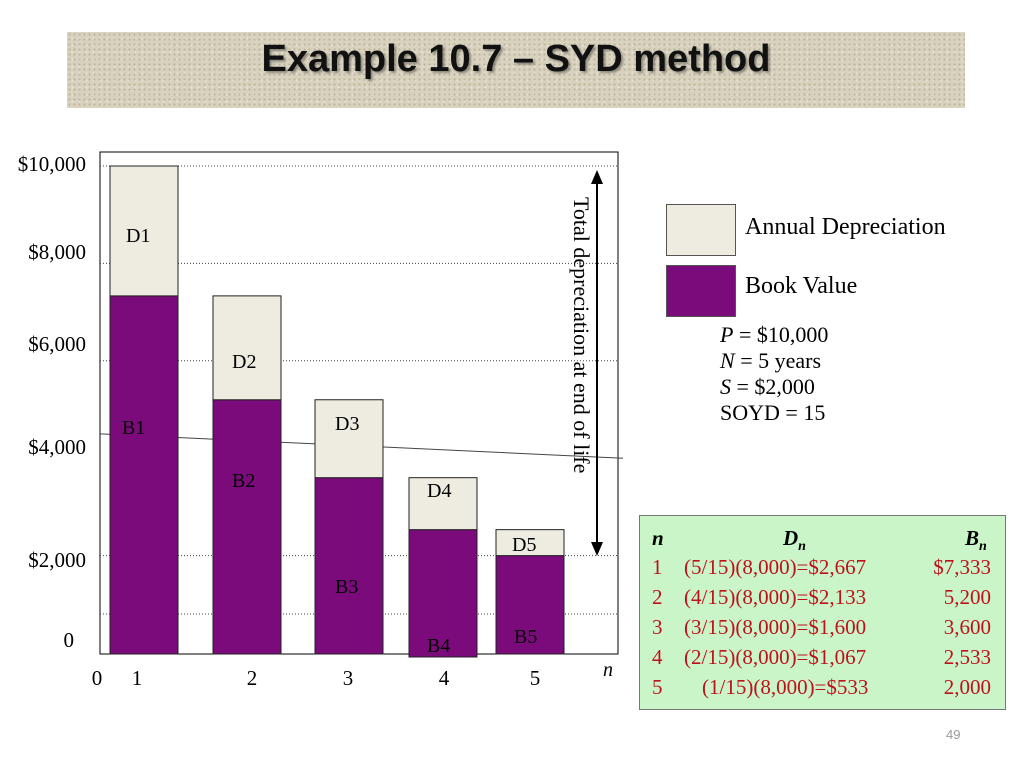 Image resolution: width=1024 pixels, height=767 pixels. Describe the element at coordinates (967, 627) in the screenshot. I see `table-cell-b: 3,600` at that location.